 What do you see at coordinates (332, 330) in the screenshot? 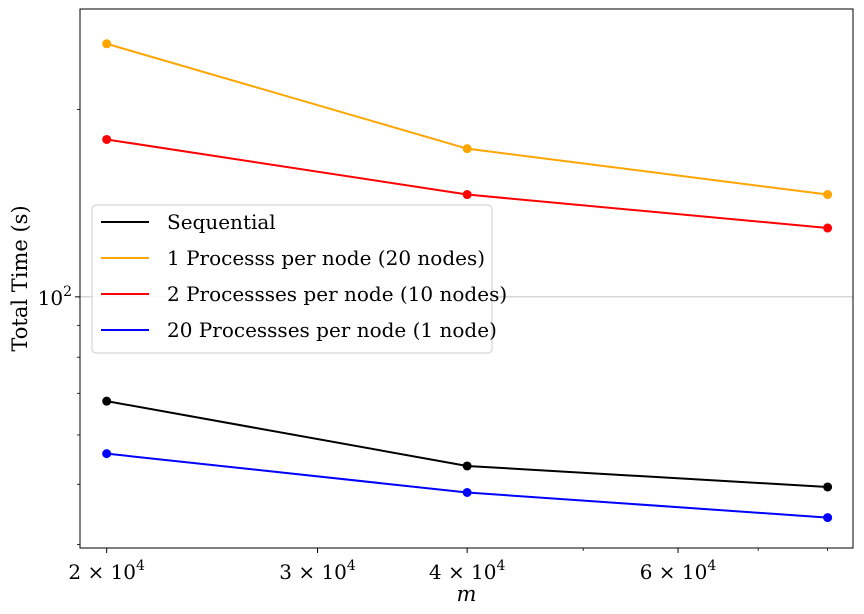
I see `legend-label-3: 20 Processses per node (1 node)` at bounding box center [332, 330].